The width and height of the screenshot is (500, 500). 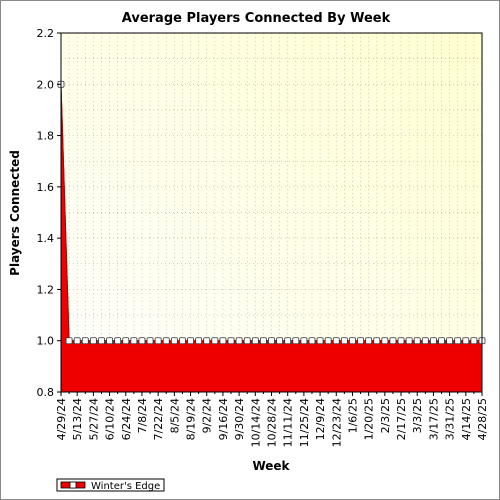 I want to click on y-tick-label: 1.4, so click(x=46, y=238).